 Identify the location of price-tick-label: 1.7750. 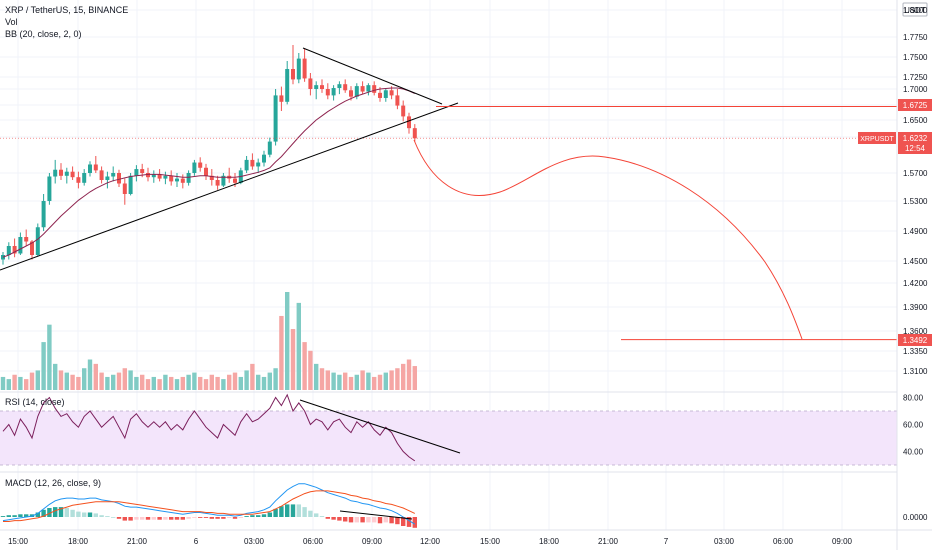
(915, 37).